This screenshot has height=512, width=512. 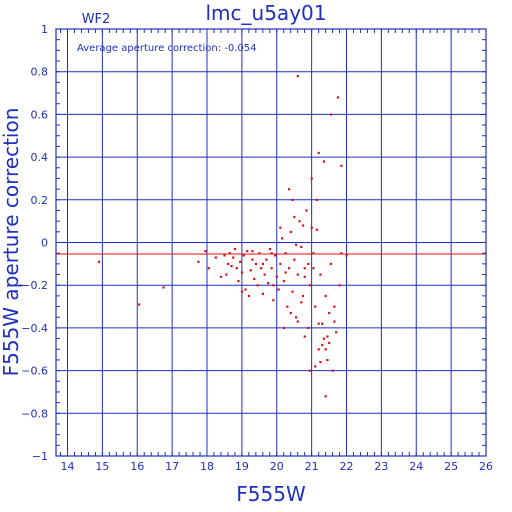 I want to click on y-tick-label: 1, so click(x=44, y=29).